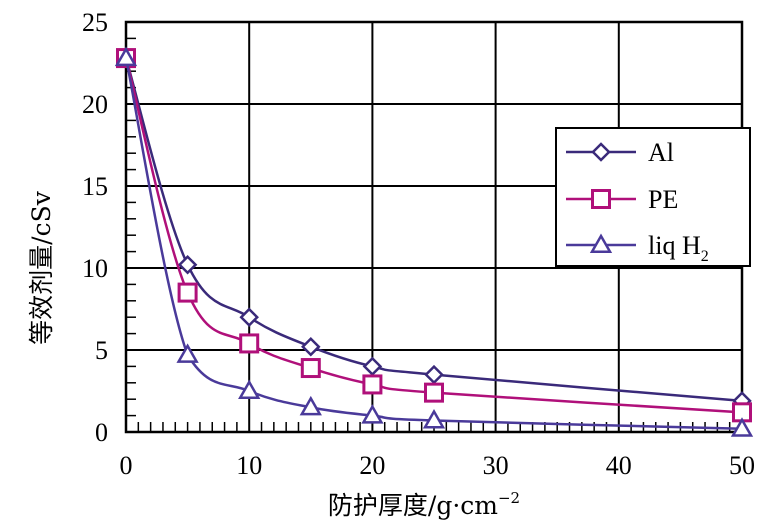 The height and width of the screenshot is (531, 779). What do you see at coordinates (41, 267) in the screenshot?
I see `y-axis-title: 等效剂量/cSv` at bounding box center [41, 267].